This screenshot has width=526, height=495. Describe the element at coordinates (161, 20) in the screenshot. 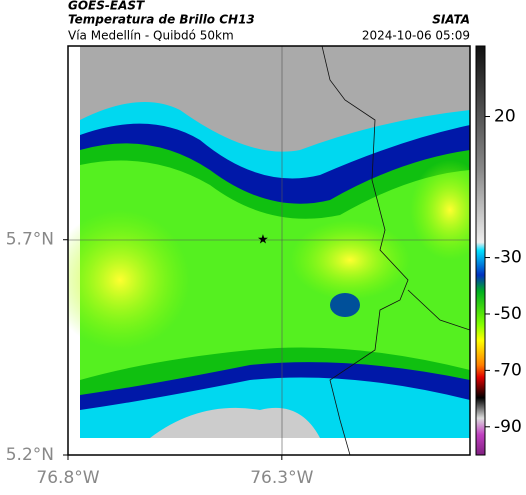

I see `title: Temperatura de Brillo CH13` at that location.